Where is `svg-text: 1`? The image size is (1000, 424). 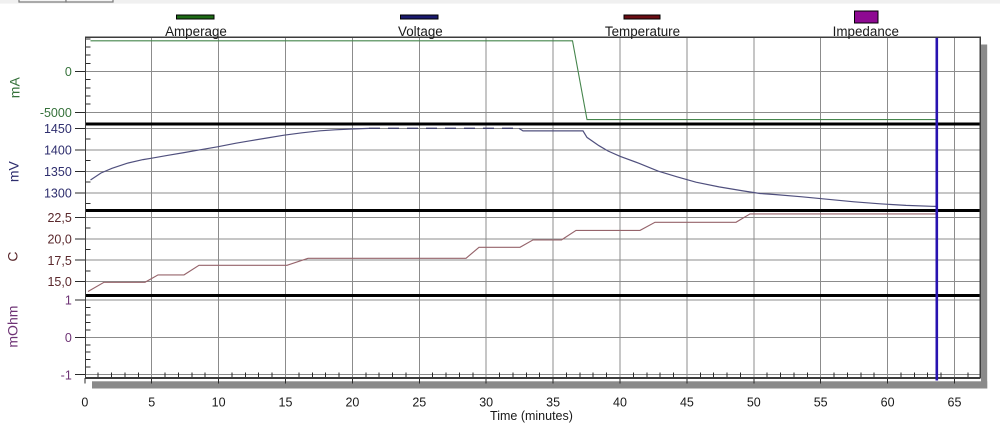 svg-text: 1 is located at coordinates (68, 301).